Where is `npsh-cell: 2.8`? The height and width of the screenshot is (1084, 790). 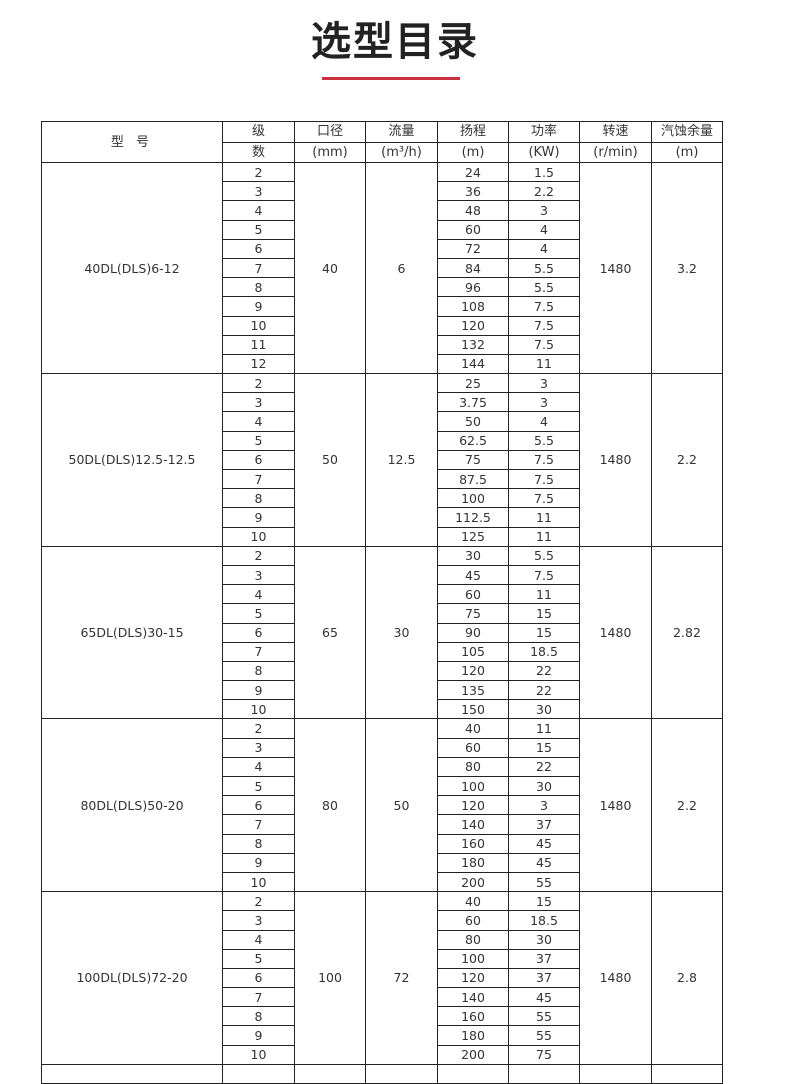
npsh-cell: 2.8 is located at coordinates (687, 978).